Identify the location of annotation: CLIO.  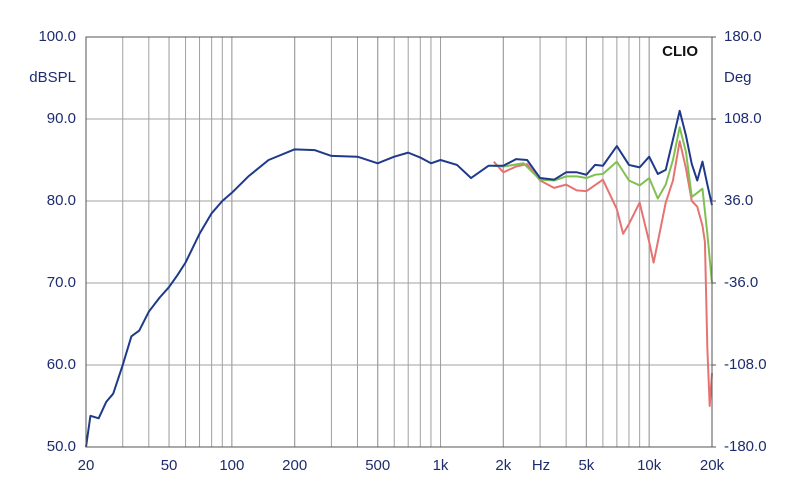
(680, 51).